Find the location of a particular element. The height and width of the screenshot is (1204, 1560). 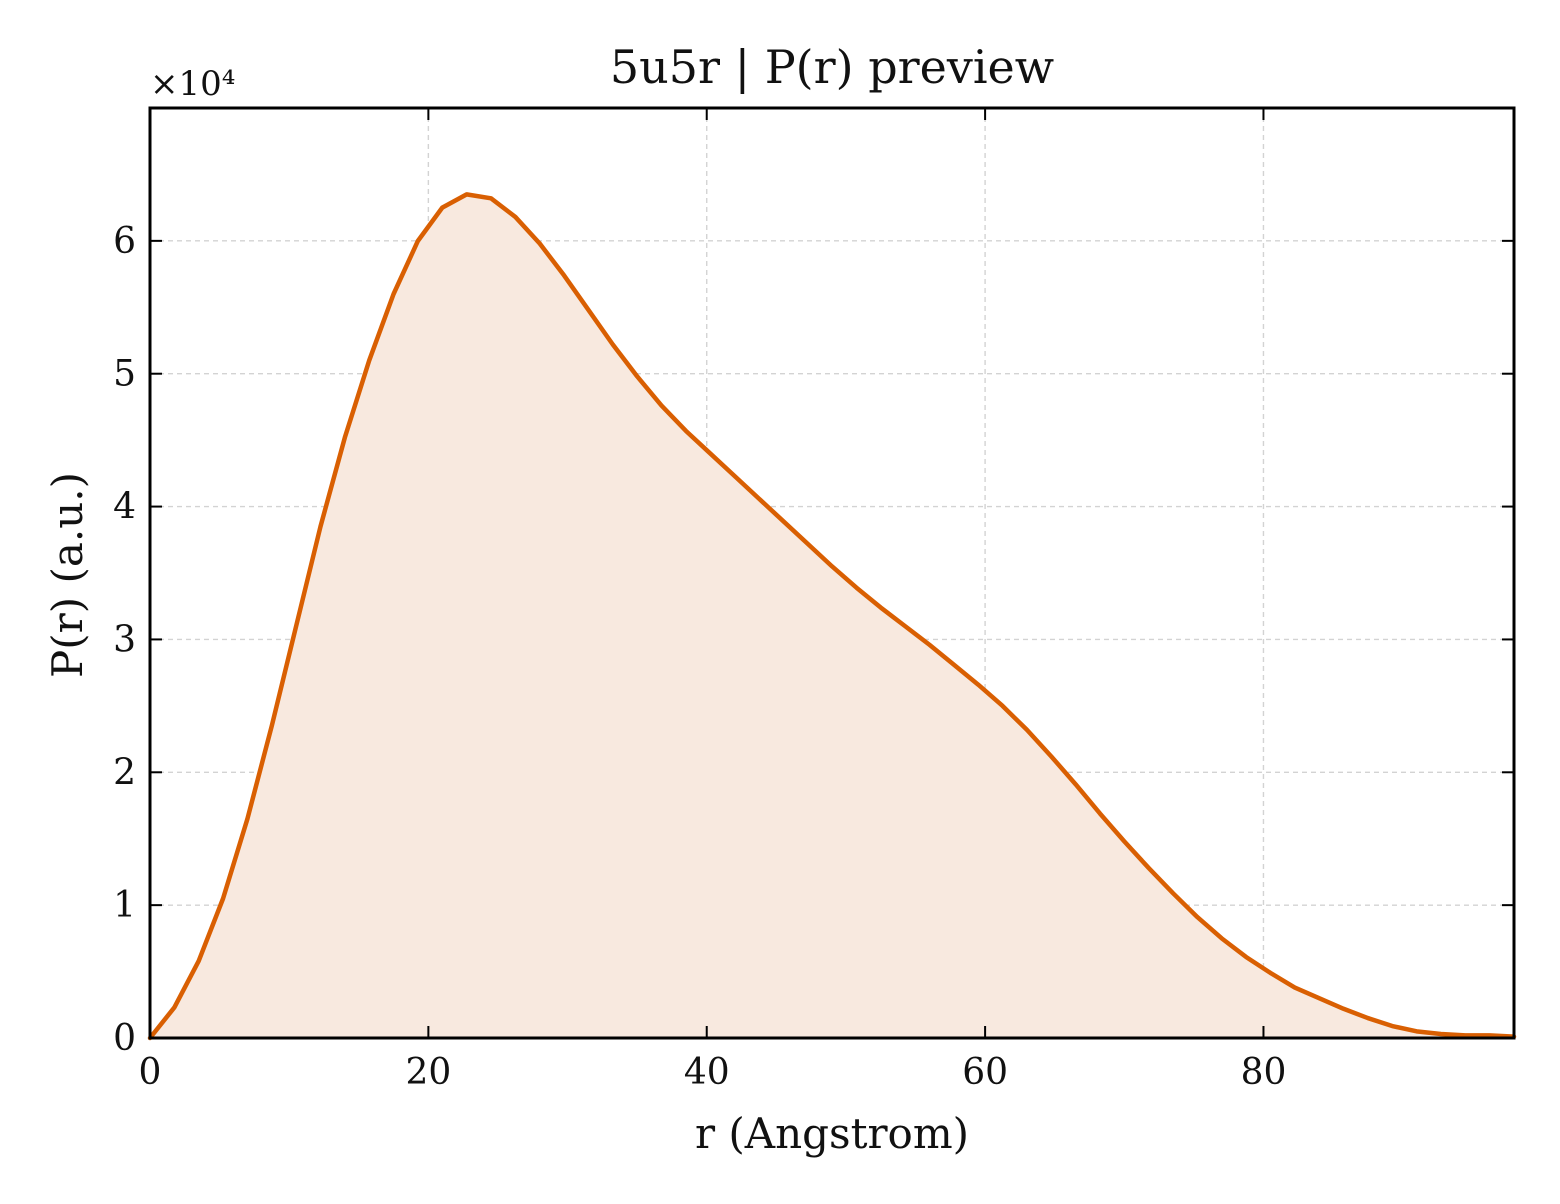

x-tick-label: 40 is located at coordinates (707, 1072).